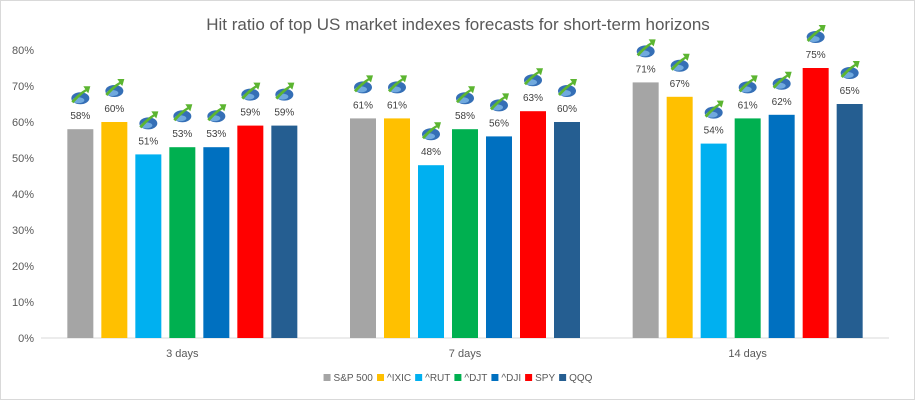 The height and width of the screenshot is (400, 915). I want to click on legend-label: QQQ, so click(581, 378).